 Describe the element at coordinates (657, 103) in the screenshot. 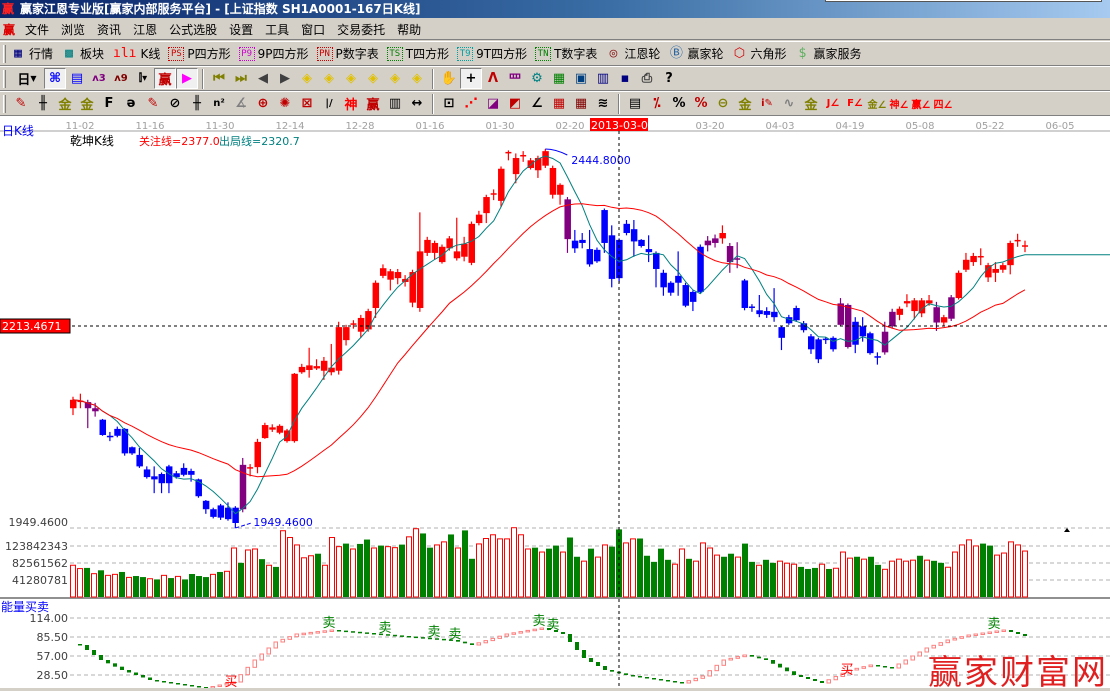

I see `percent-slash-icon: ⁒` at that location.